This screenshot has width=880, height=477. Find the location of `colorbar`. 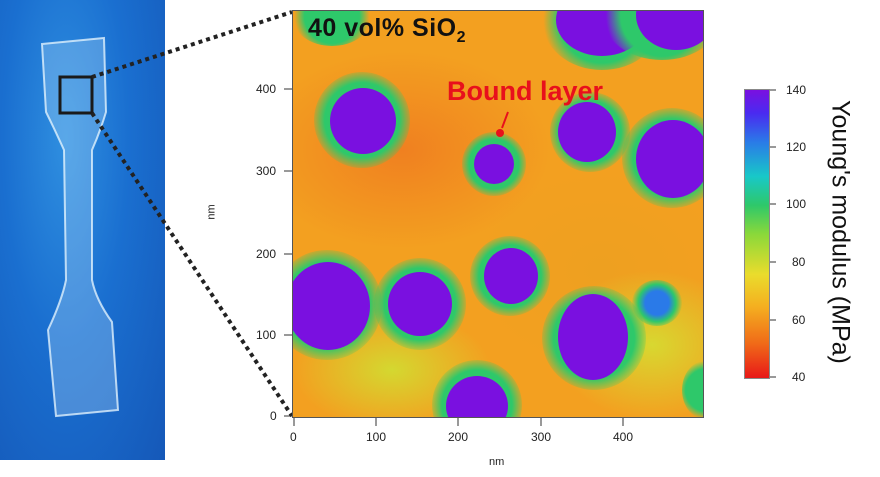

colorbar is located at coordinates (757, 234).